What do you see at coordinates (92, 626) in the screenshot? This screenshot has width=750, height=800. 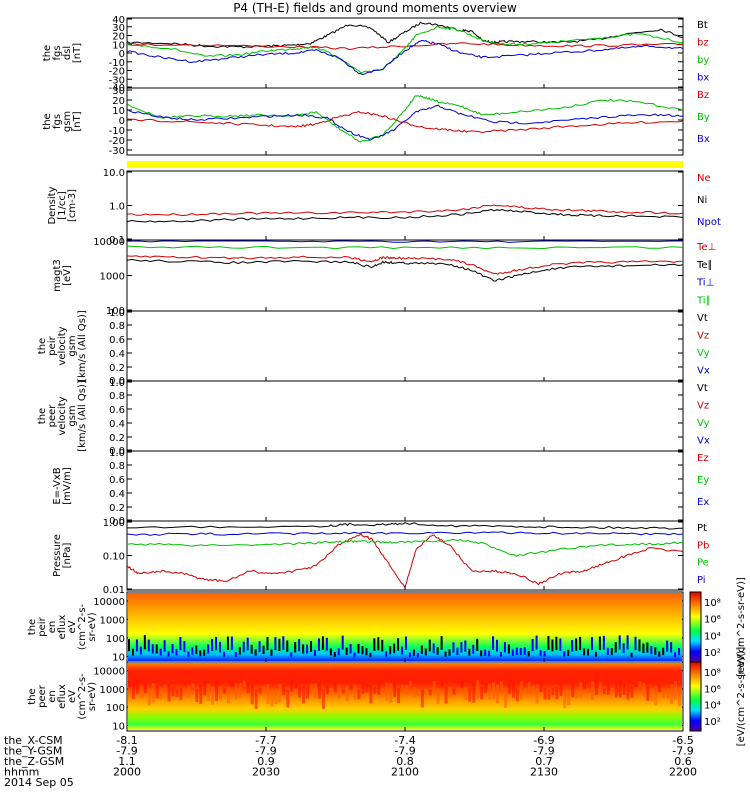 I see `y-axis-label-line: sr-eV)` at bounding box center [92, 626].